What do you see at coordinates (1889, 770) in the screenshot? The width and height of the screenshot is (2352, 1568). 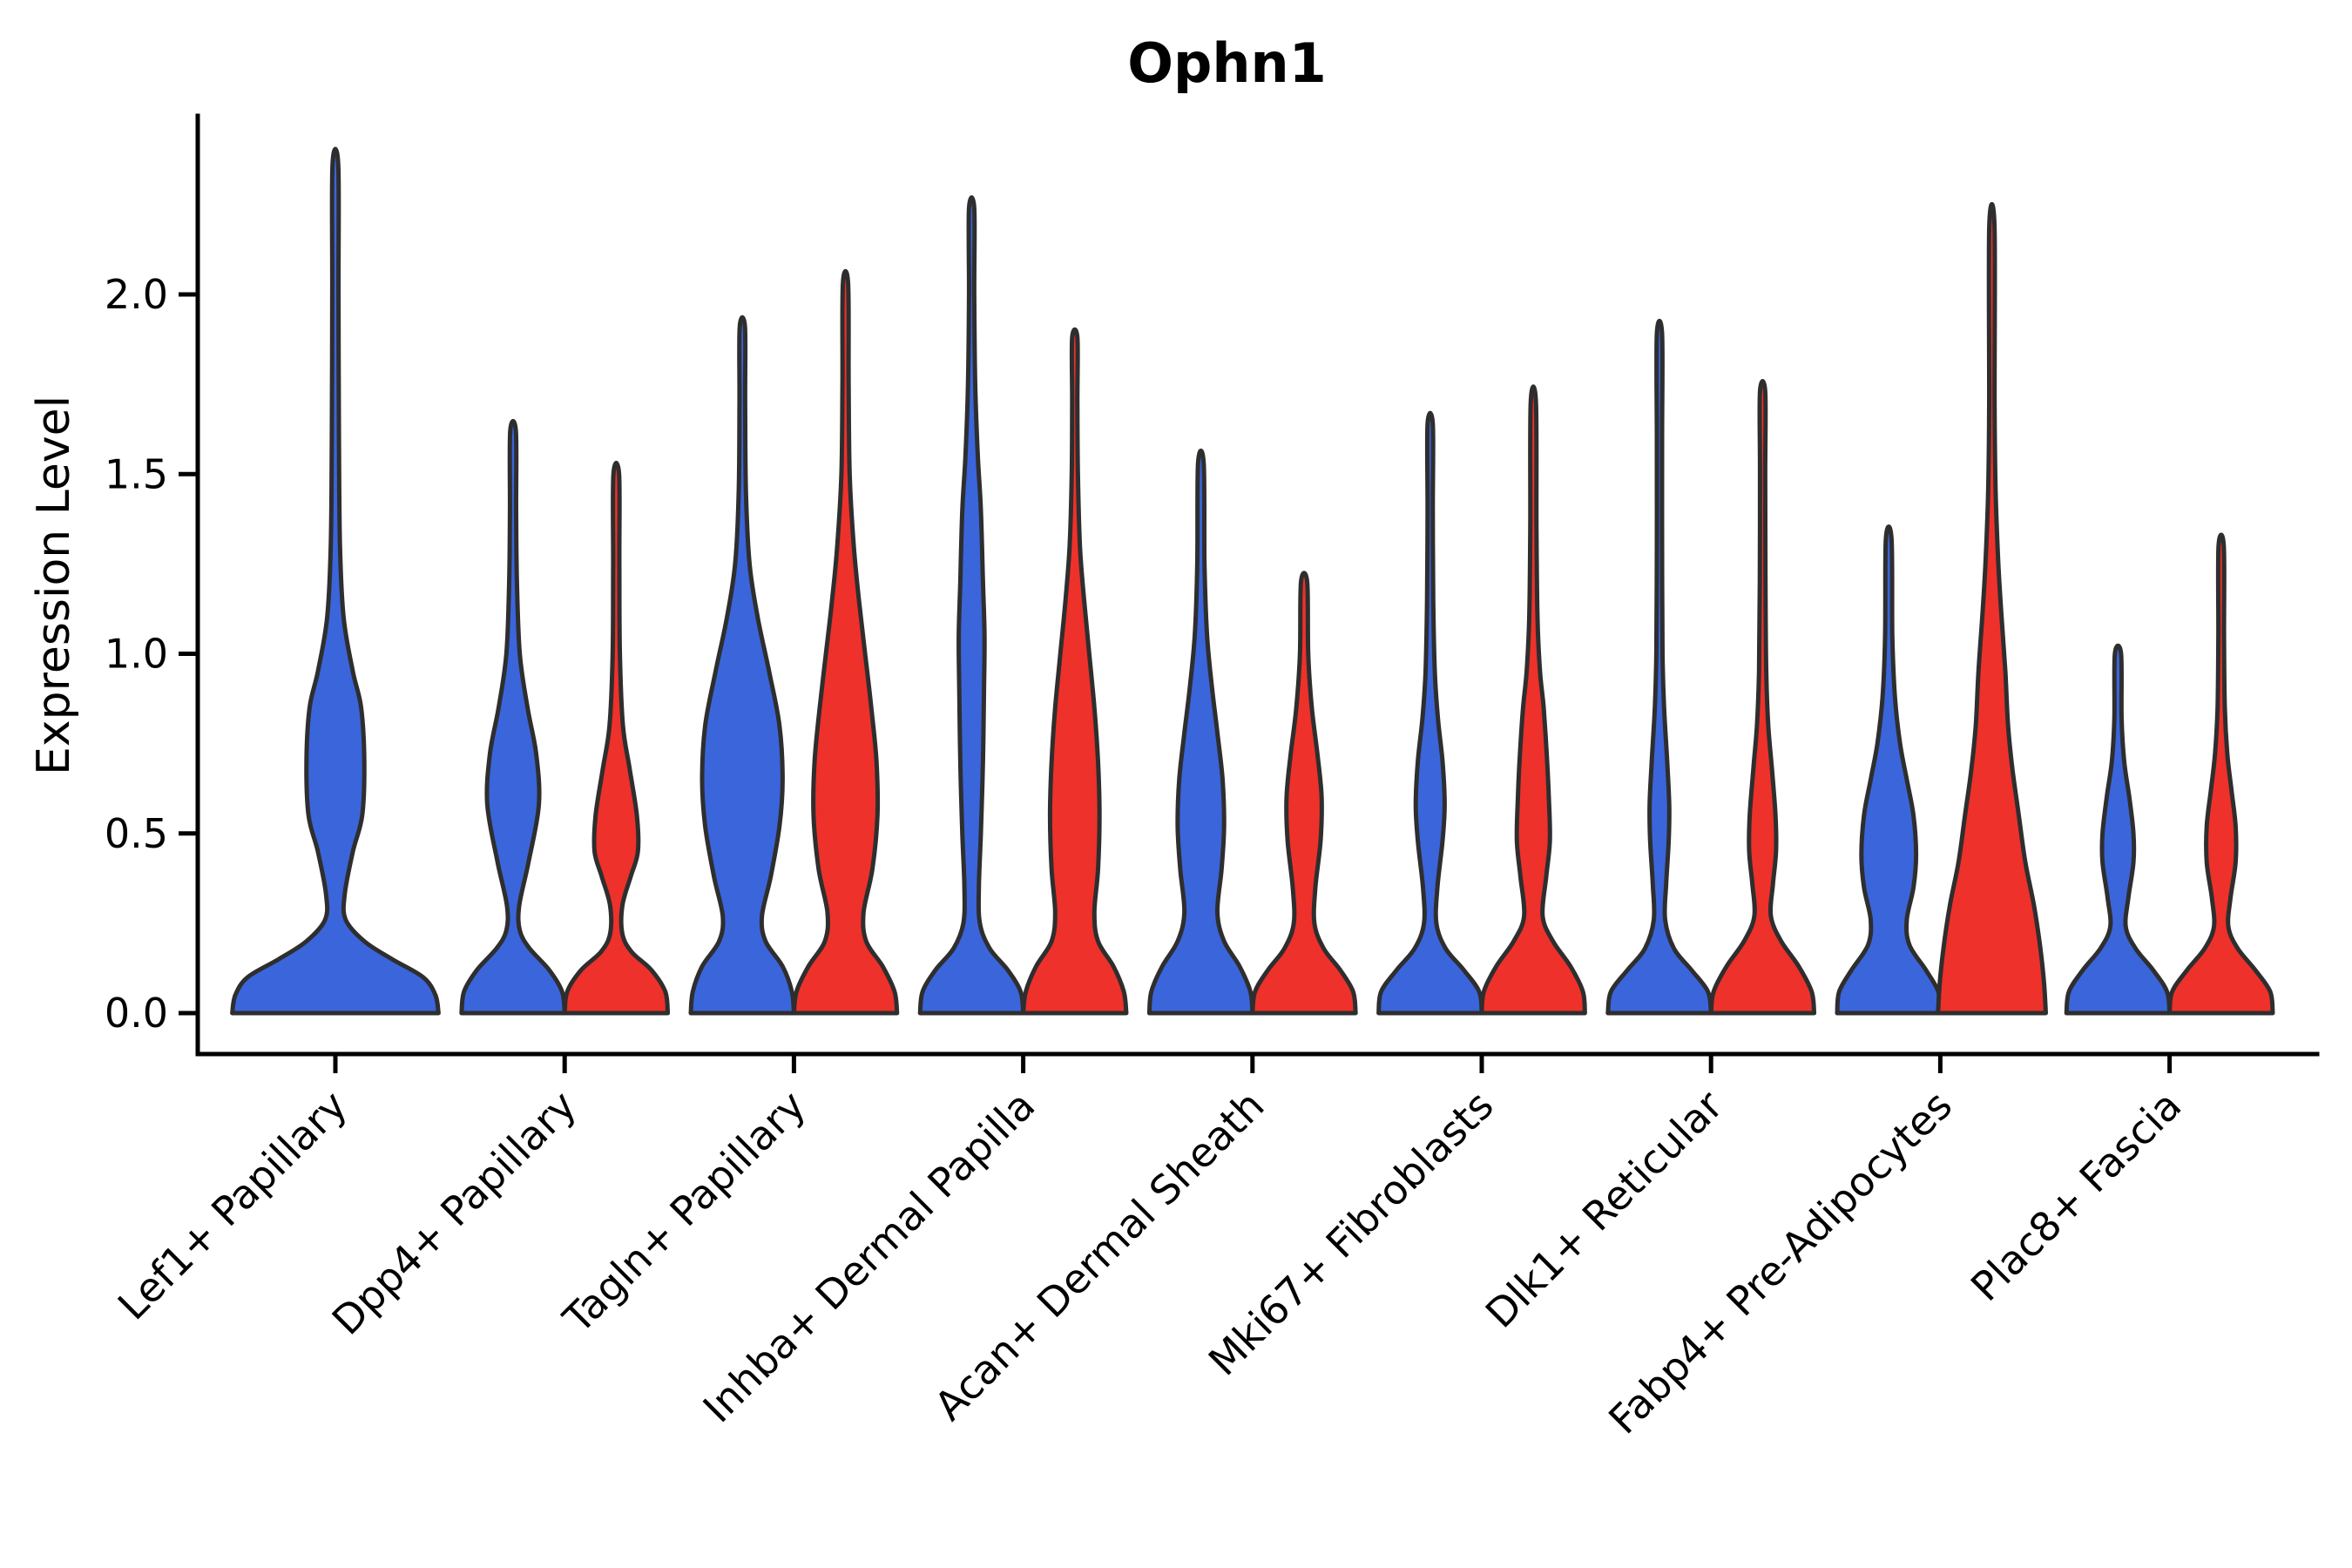 I see `violin-fabp4-pre-adipocytes-blue` at bounding box center [1889, 770].